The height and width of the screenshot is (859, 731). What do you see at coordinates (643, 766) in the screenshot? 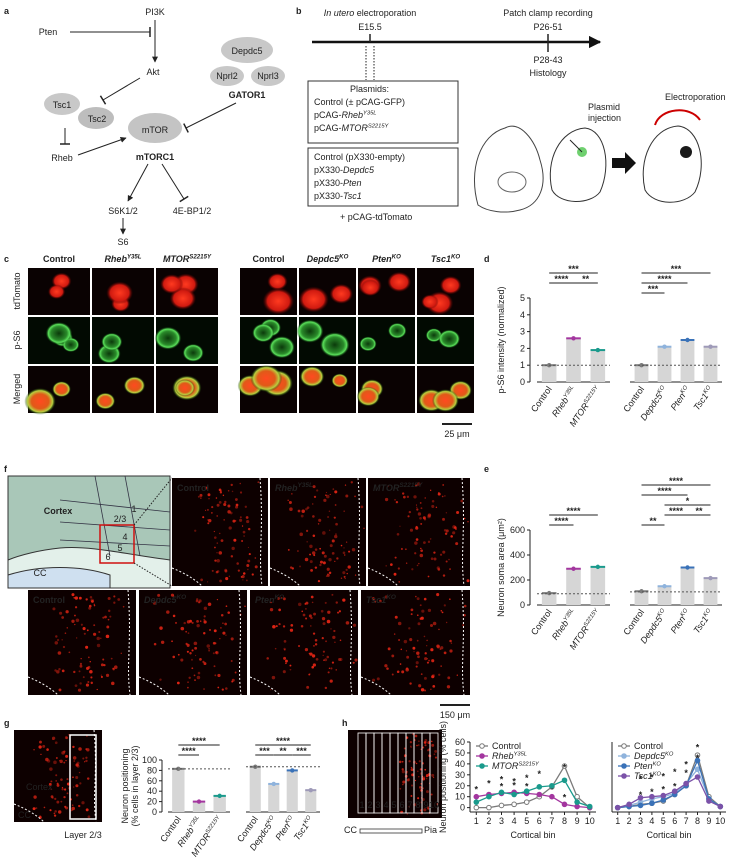
I see `text-part: Pten` at bounding box center [643, 766].